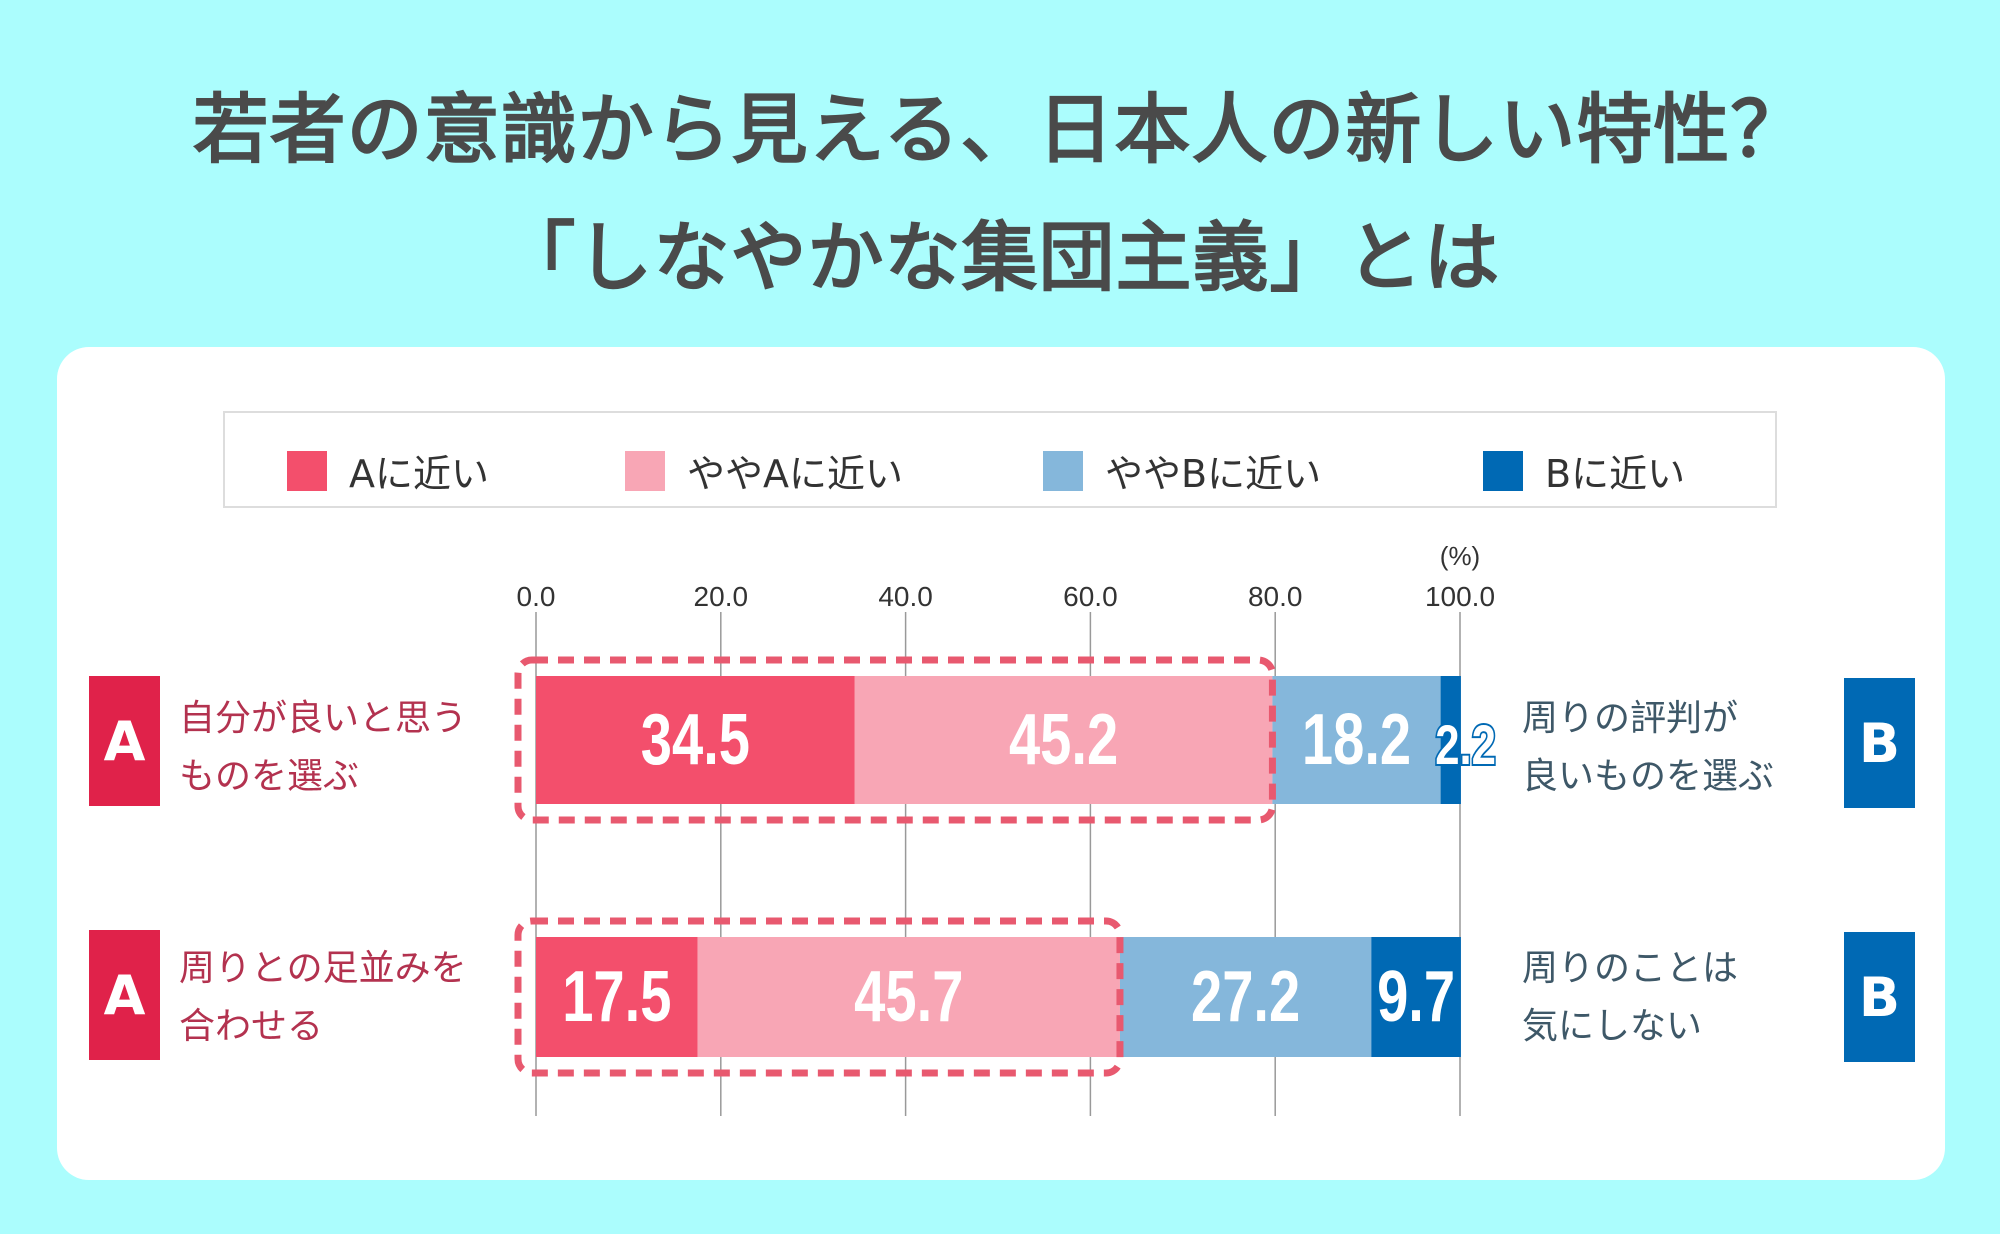 The image size is (2000, 1234). What do you see at coordinates (1465, 745) in the screenshot?
I see `data-label: 2.2` at bounding box center [1465, 745].